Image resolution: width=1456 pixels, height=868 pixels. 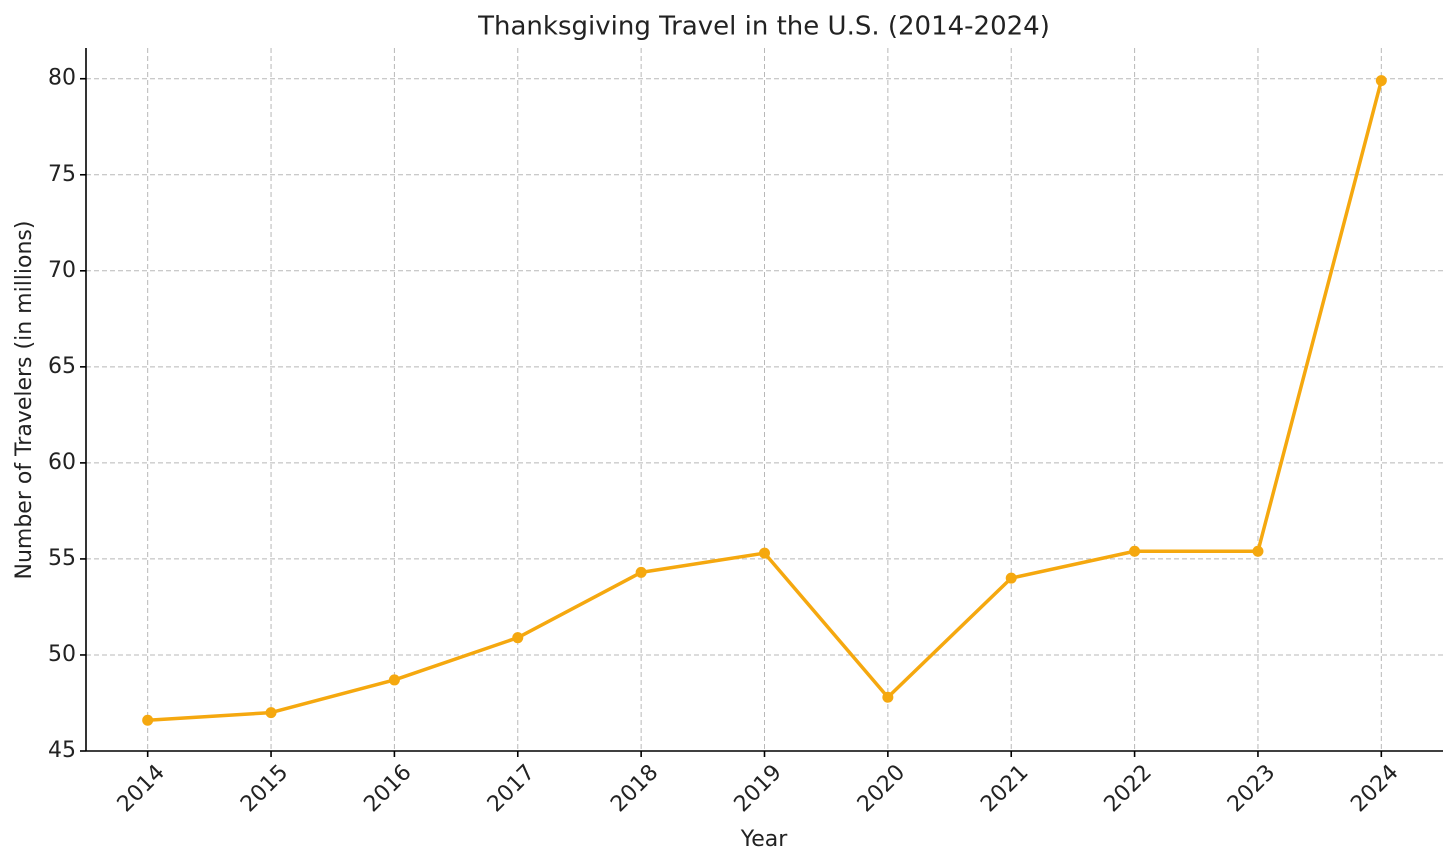 I want to click on x-tick-label: 2016, so click(x=387, y=788).